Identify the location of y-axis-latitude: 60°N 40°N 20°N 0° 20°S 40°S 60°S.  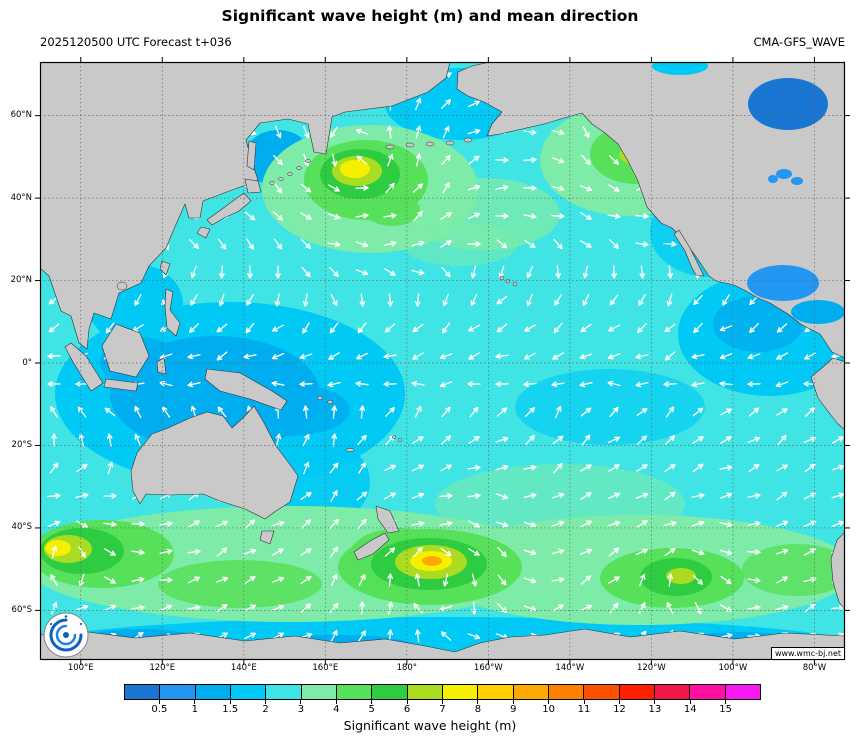
(18, 361).